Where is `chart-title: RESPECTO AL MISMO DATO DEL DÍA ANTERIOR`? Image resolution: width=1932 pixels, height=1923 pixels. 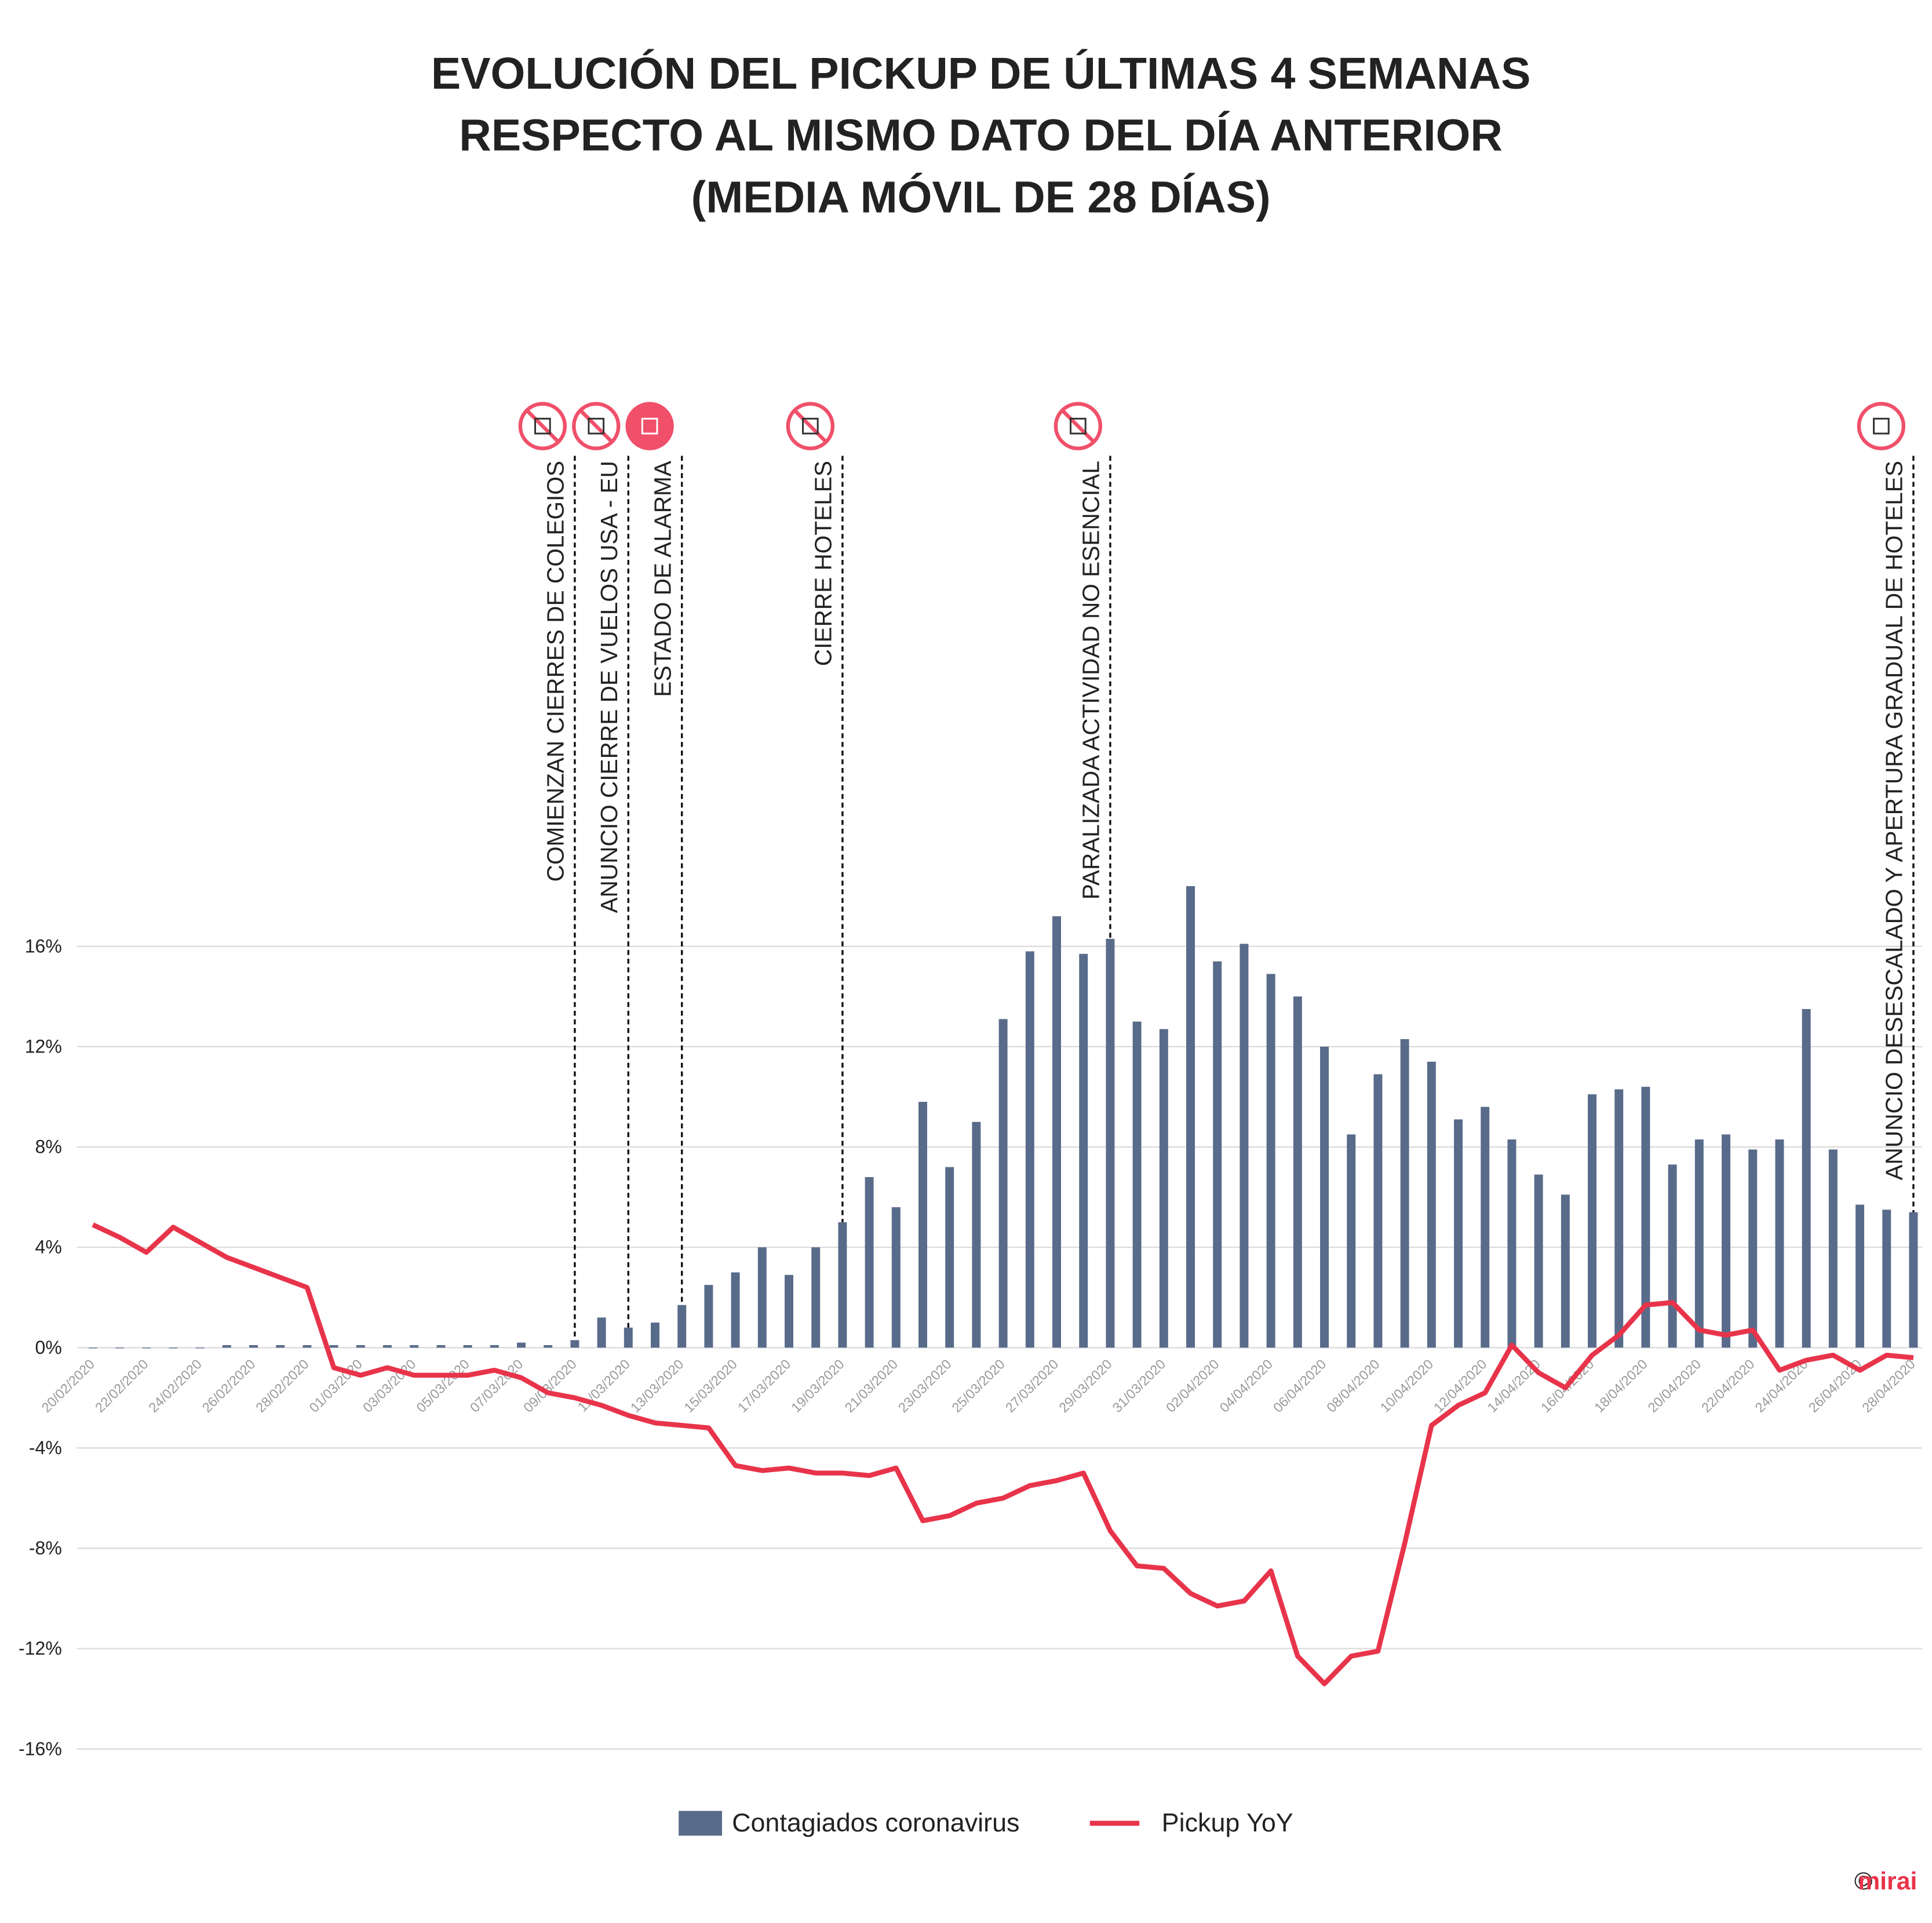
chart-title: RESPECTO AL MISMO DATO DEL DÍA ANTERIOR is located at coordinates (981, 136).